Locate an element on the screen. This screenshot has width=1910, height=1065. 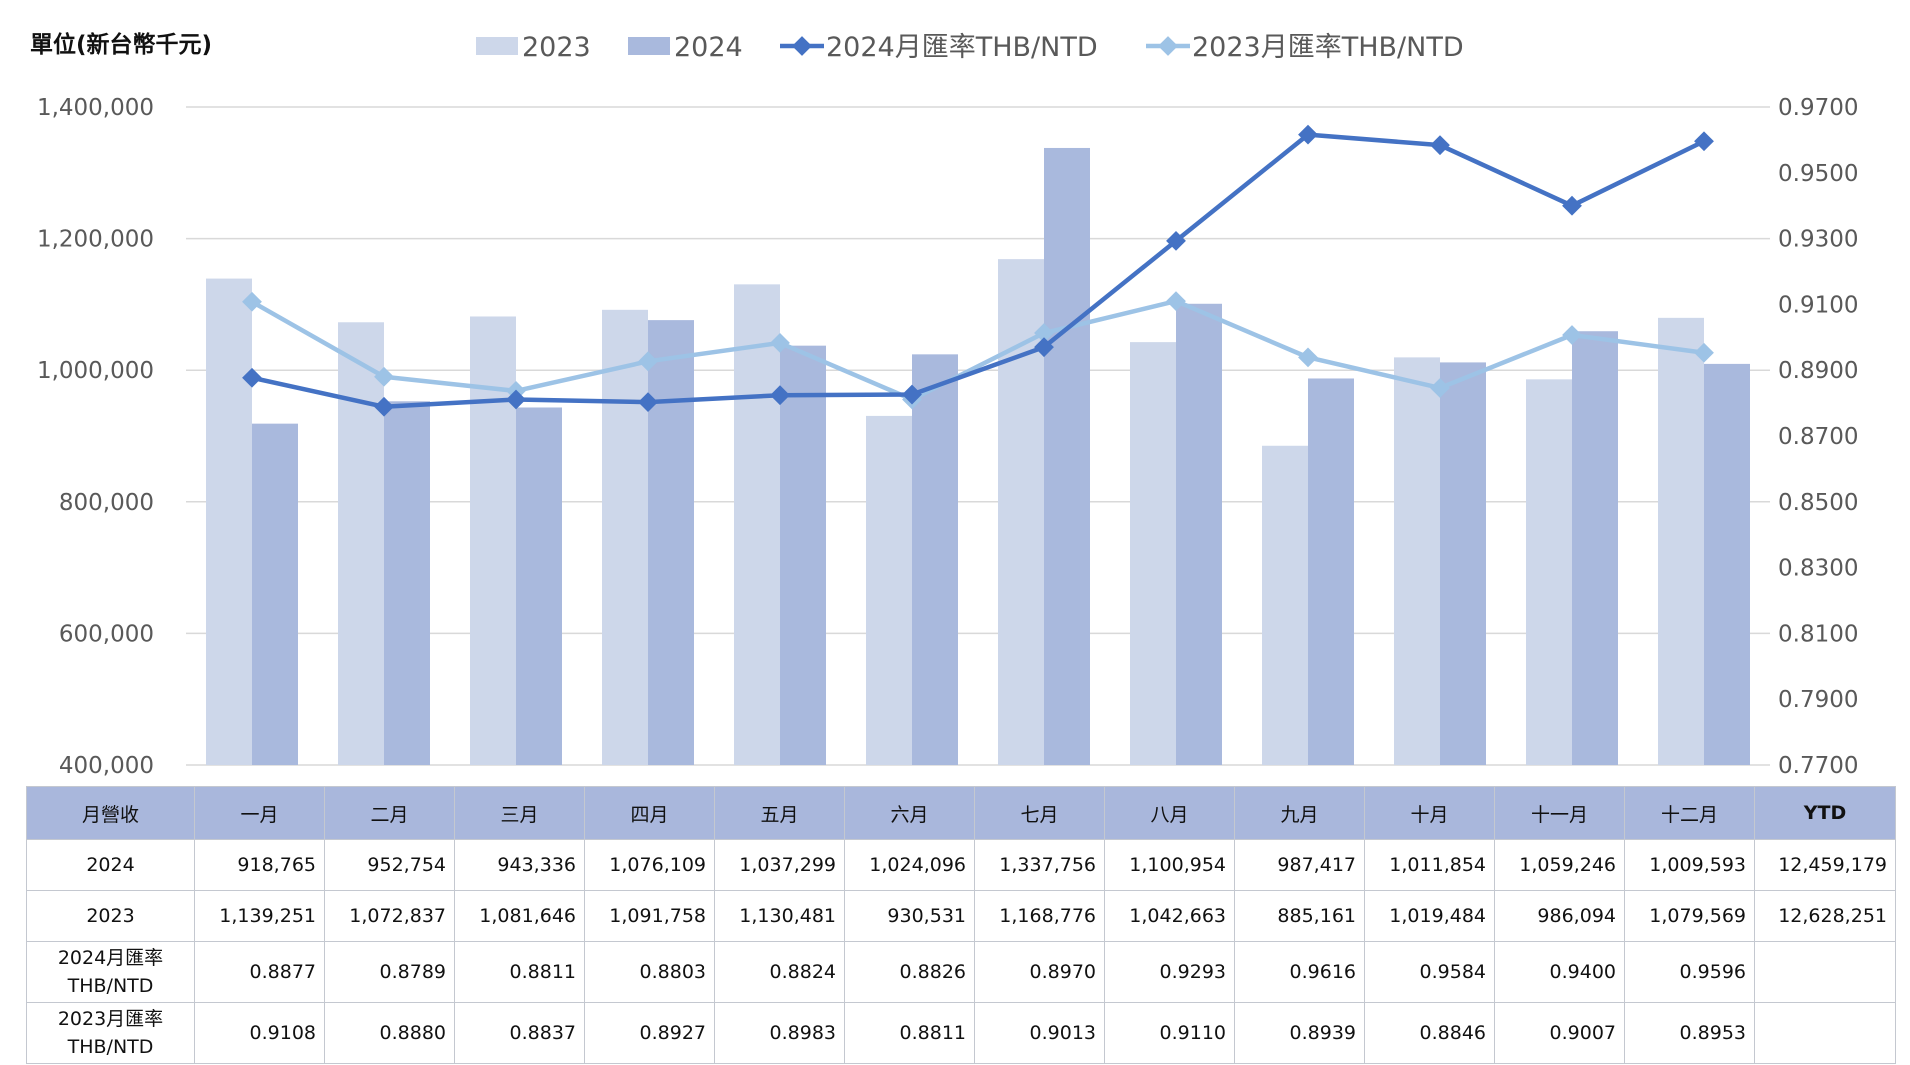
table-header-cell: 十二月 is located at coordinates (1689, 813).